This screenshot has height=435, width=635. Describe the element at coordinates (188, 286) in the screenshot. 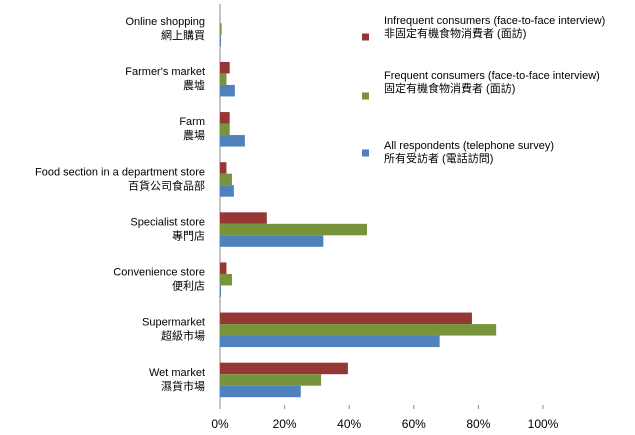

I see `y-tick-label-zh: 便利店` at that location.